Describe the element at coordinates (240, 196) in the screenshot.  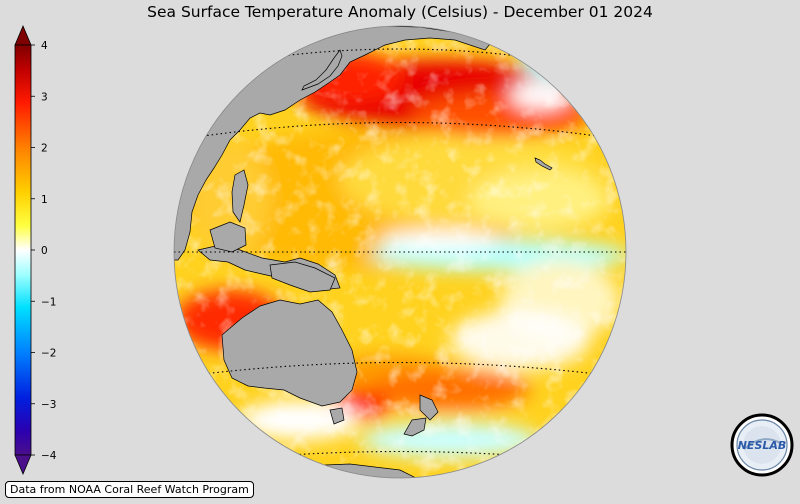
I see `philippines-landmass` at that location.